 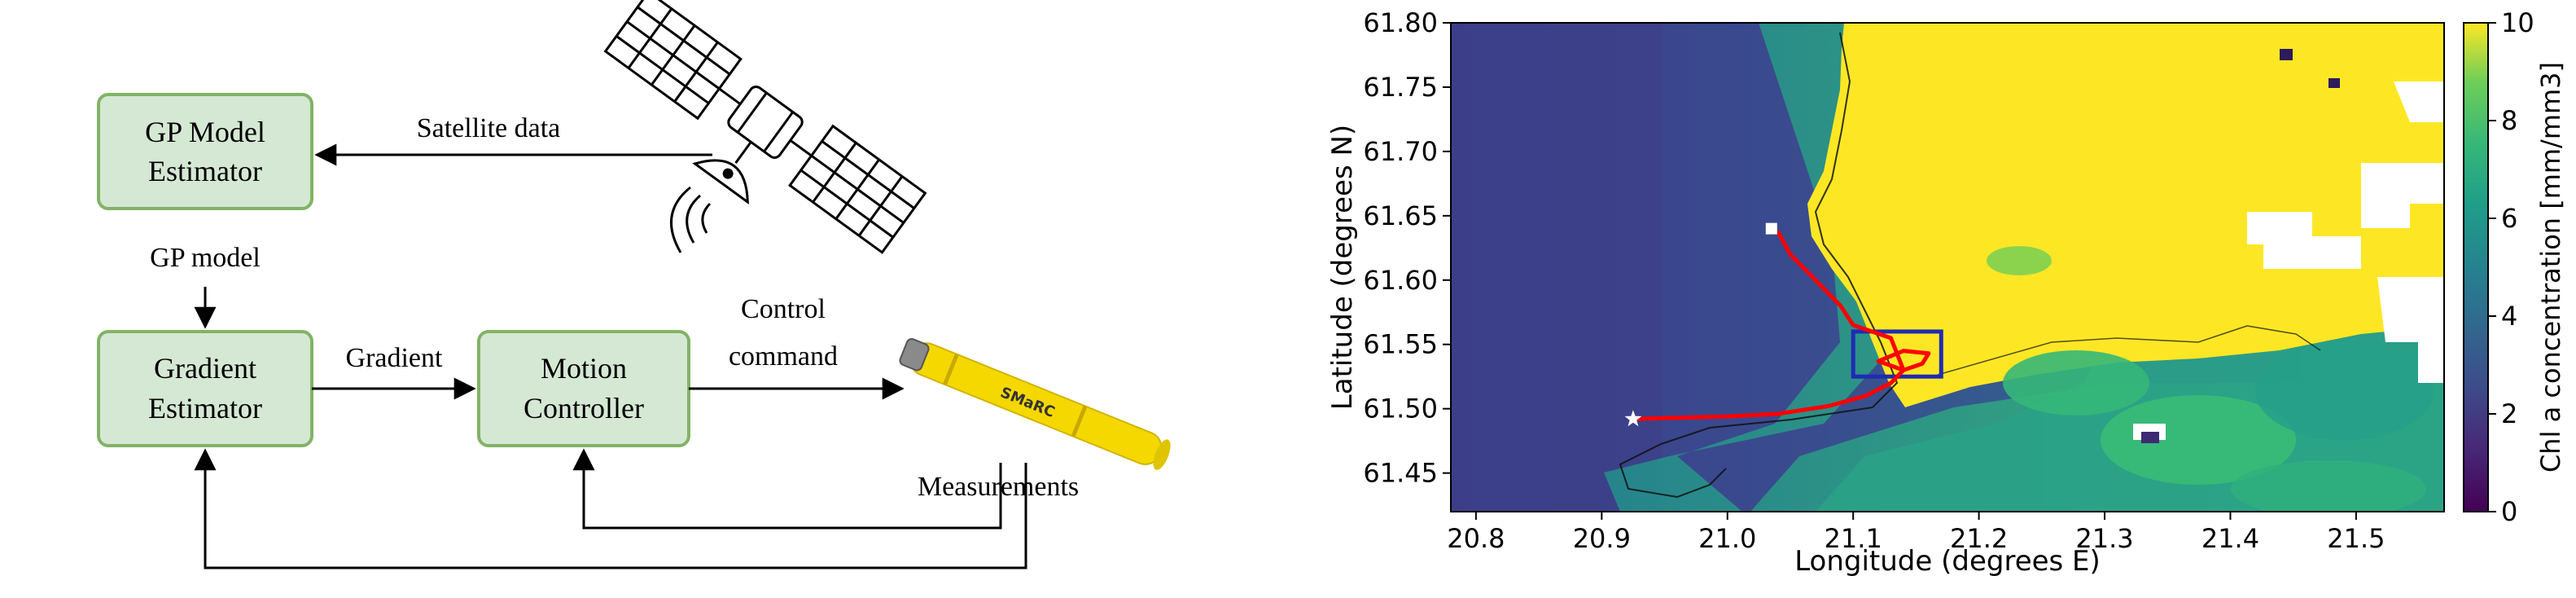 What do you see at coordinates (765, 127) in the screenshot?
I see `satellite-icon` at bounding box center [765, 127].